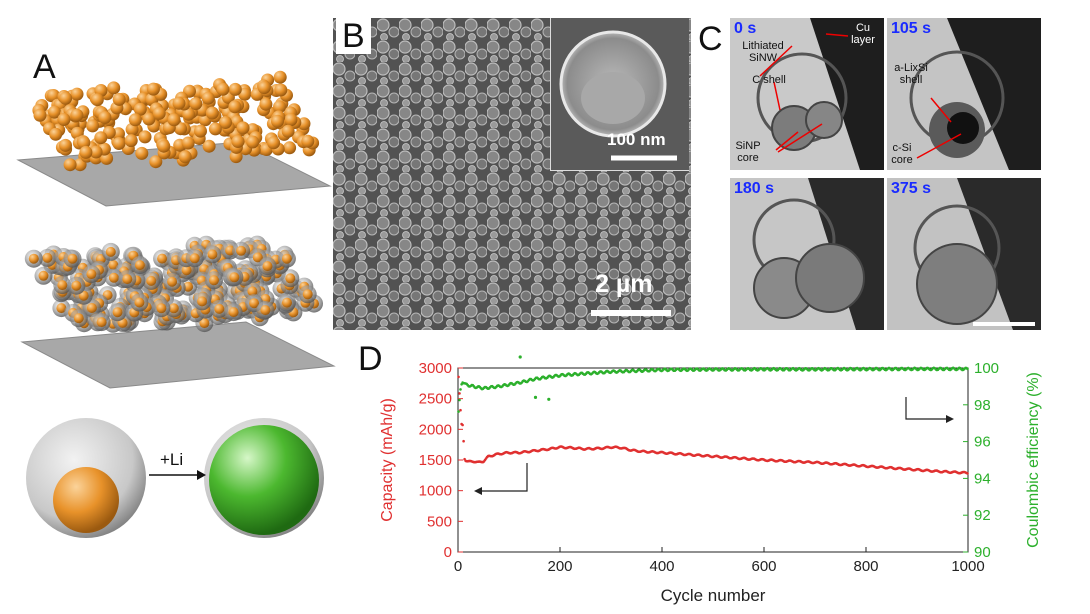  Describe the element at coordinates (769, 80) in the screenshot. I see `label-c-shell: C shell` at that location.